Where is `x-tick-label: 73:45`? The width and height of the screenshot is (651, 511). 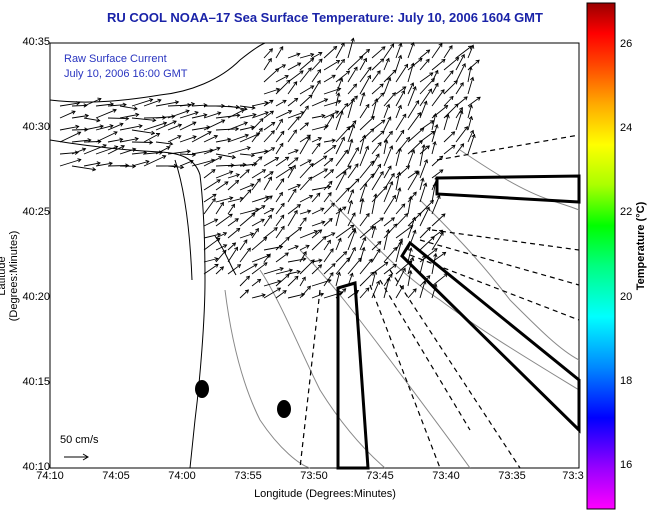
x-tick-label: 73:45 is located at coordinates (380, 476).